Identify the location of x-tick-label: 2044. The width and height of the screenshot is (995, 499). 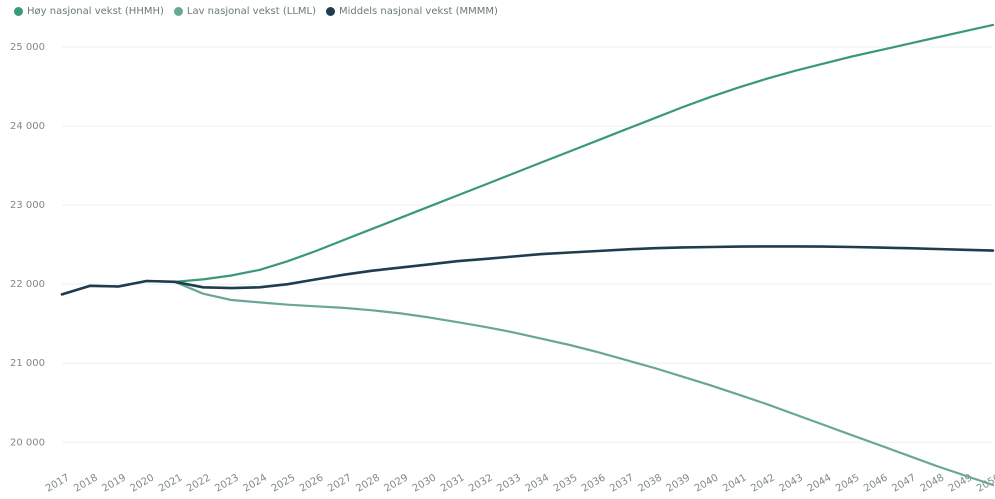
(820, 483).